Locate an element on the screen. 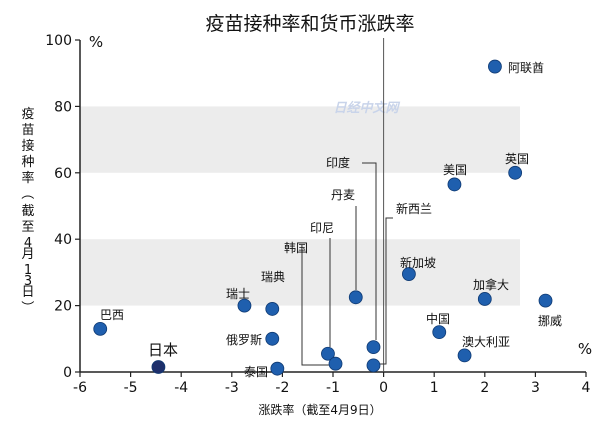  x-tick-label: 2 is located at coordinates (484, 388).